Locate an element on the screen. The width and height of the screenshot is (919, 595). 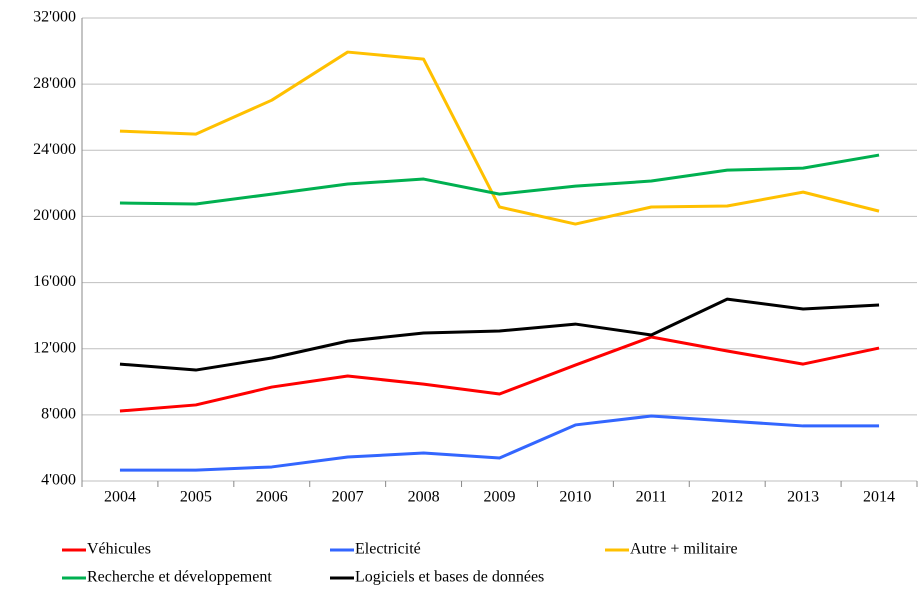
y-tick-label: 4'000 is located at coordinates (58, 480).